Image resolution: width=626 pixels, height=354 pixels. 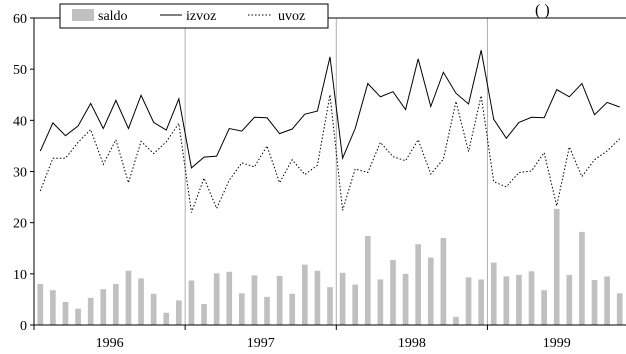 I want to click on y-tick-label: 20, so click(x=20, y=224).